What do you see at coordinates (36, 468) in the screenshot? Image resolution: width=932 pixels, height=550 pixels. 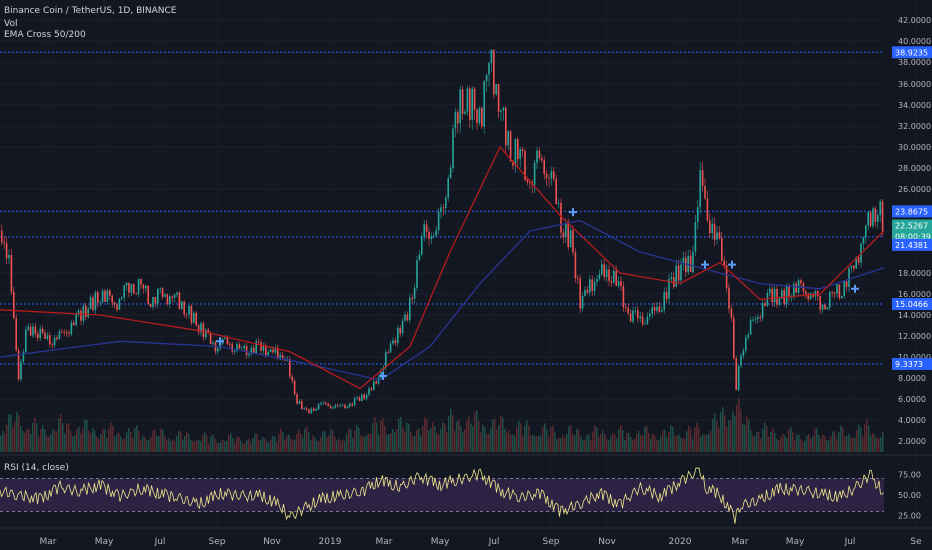 I see `rsi-label: RSI (14, close)` at bounding box center [36, 468].